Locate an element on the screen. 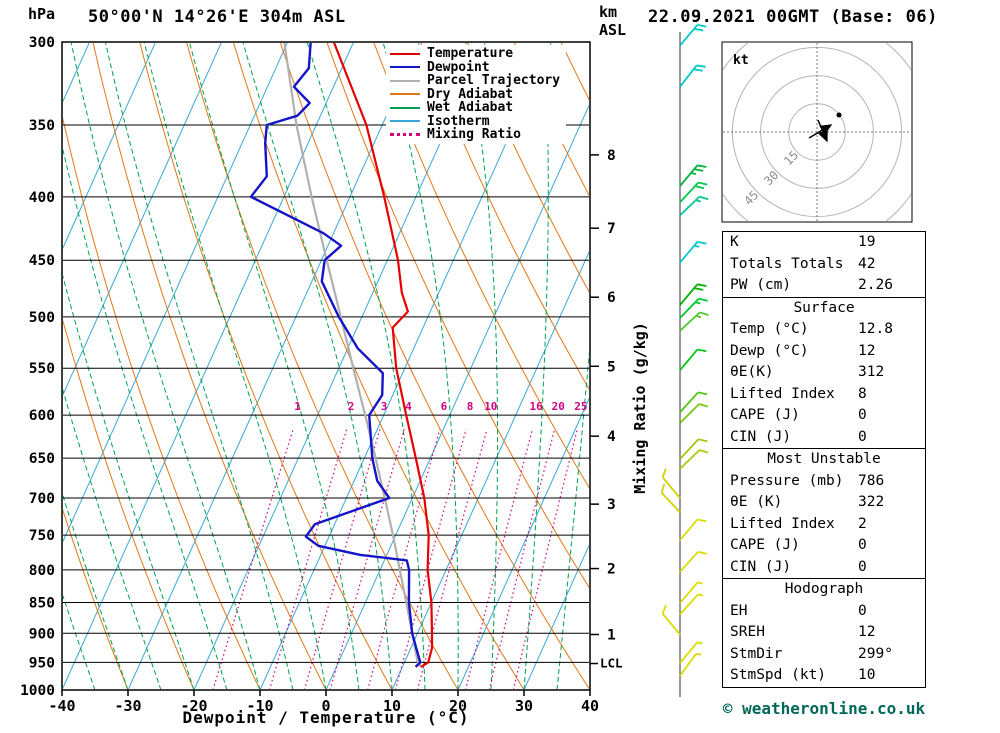 The image size is (1000, 733). temperature-curve is located at coordinates (383, 355).